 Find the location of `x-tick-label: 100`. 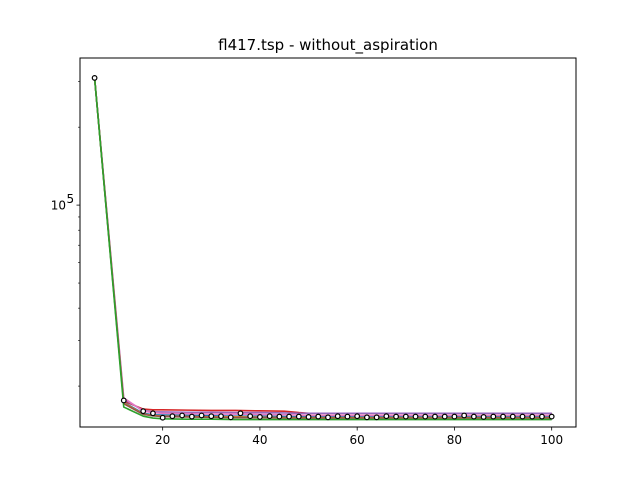

x-tick-label: 100 is located at coordinates (551, 440).